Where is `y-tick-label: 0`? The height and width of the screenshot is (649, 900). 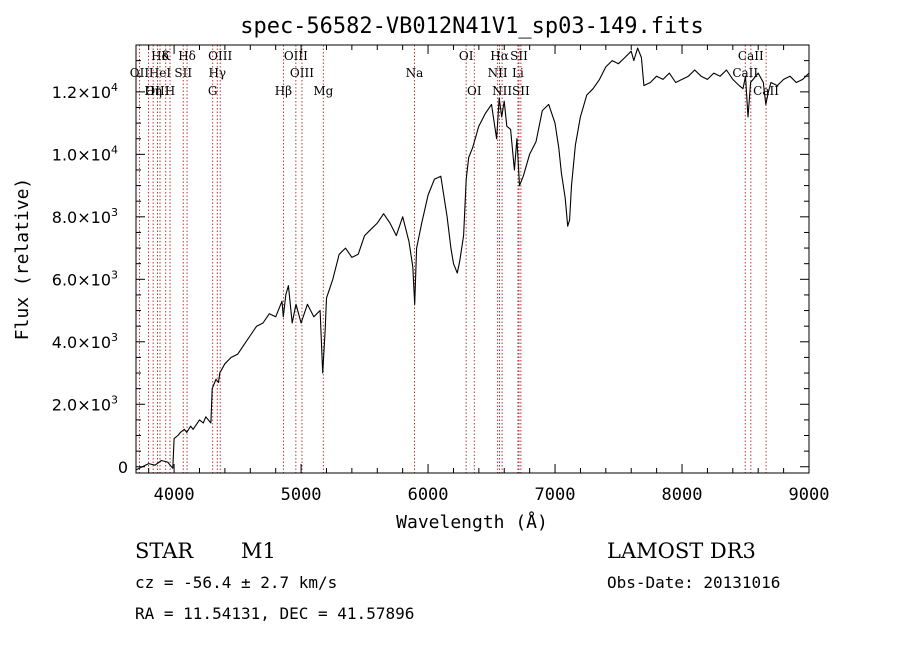
y-tick-label: 0 is located at coordinates (123, 467).